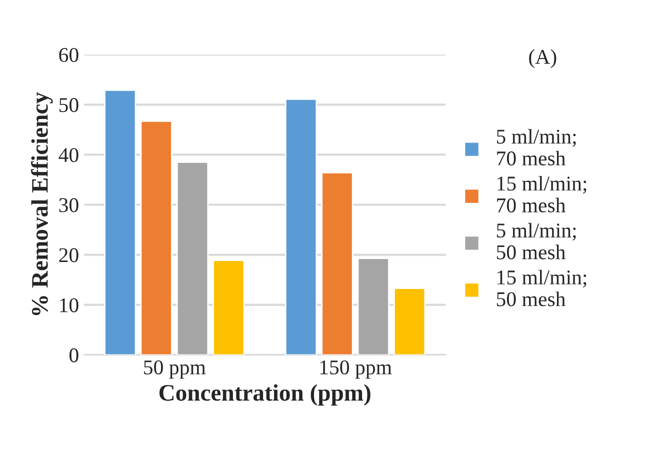 This screenshot has width=646, height=455. I want to click on y-tick-label: 10, so click(69, 305).